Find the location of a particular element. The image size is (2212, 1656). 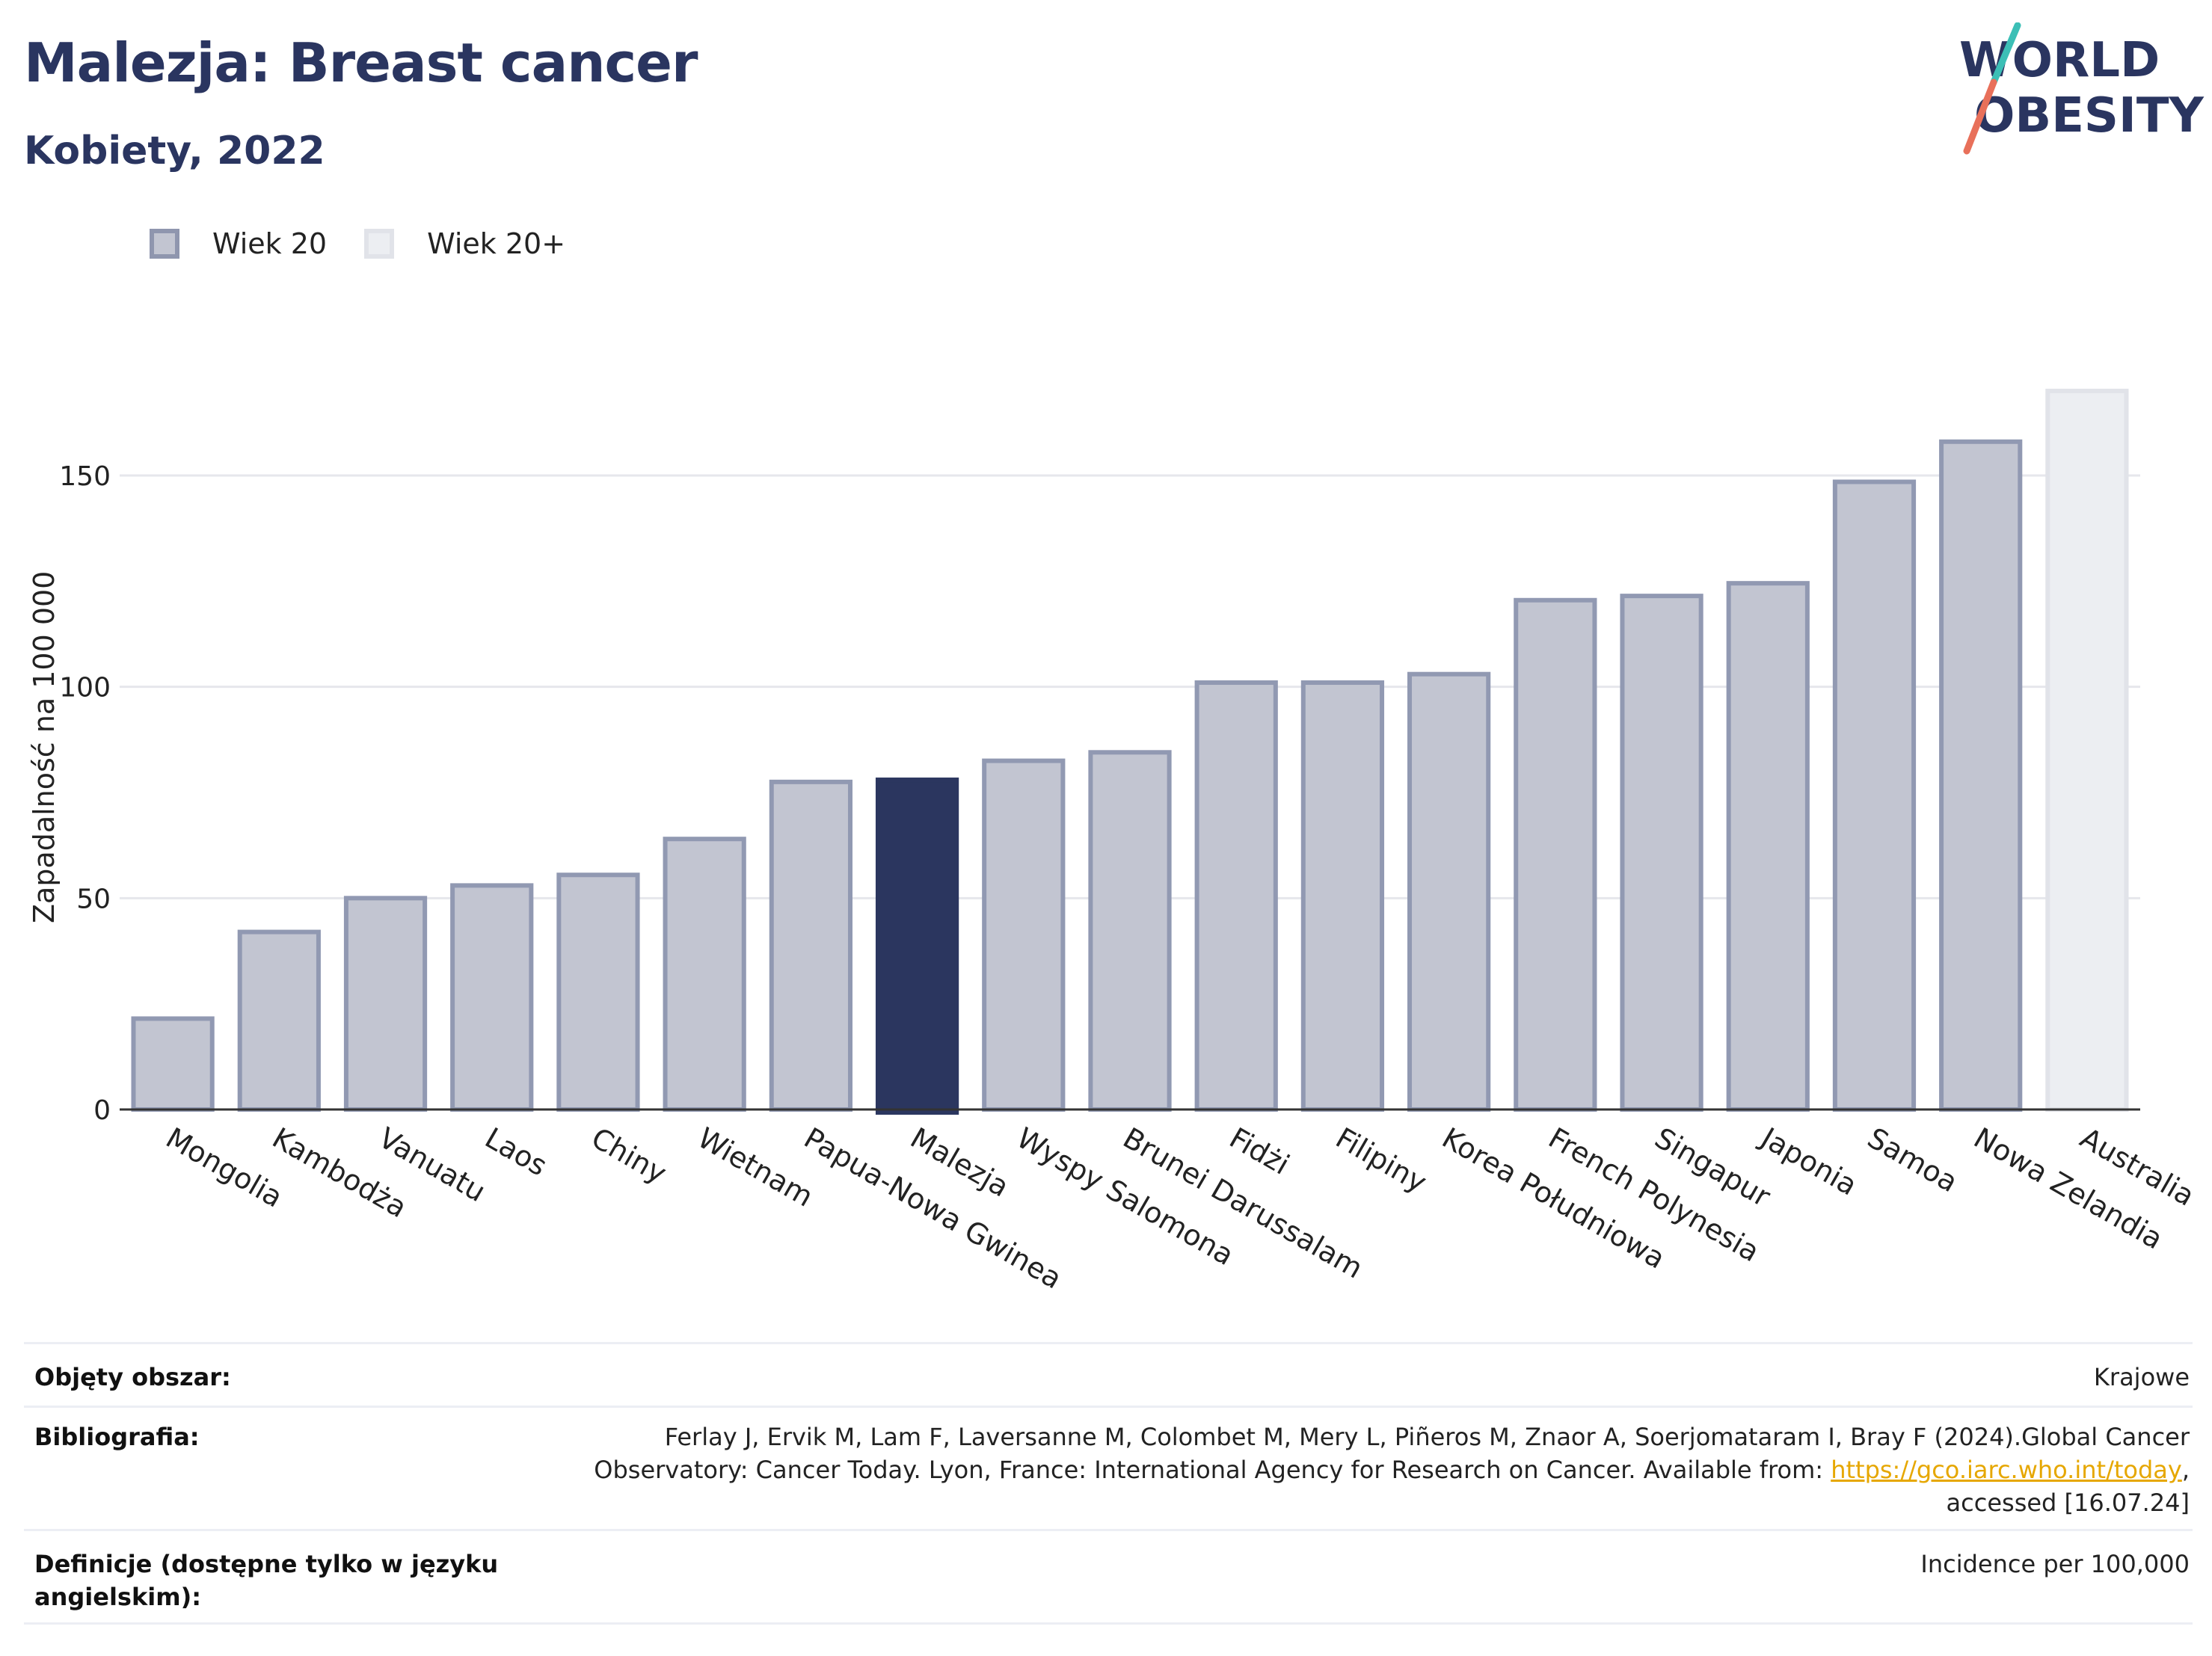

coverage-value: Krajowe is located at coordinates (2141, 1377).